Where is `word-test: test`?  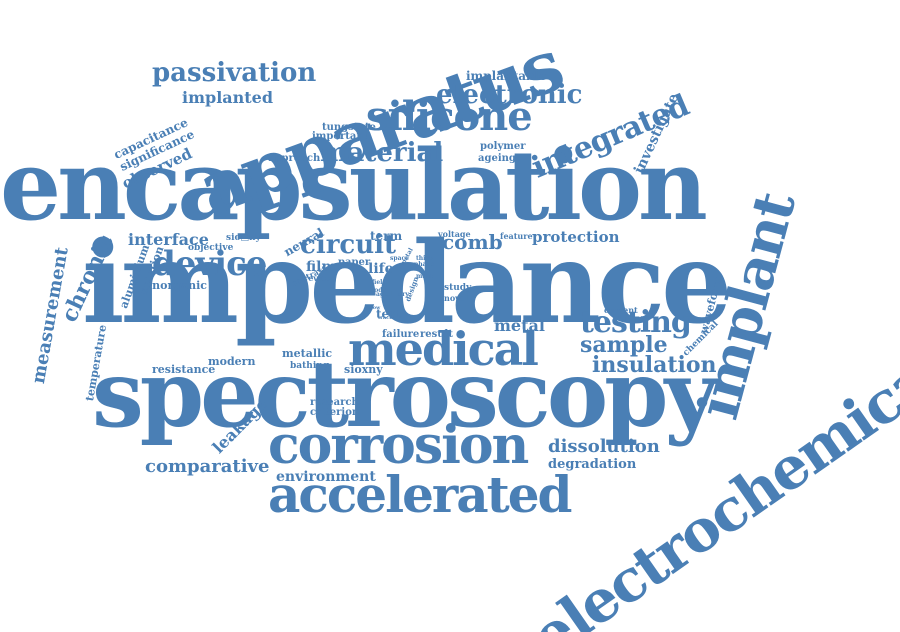 word-test: test is located at coordinates (389, 314).